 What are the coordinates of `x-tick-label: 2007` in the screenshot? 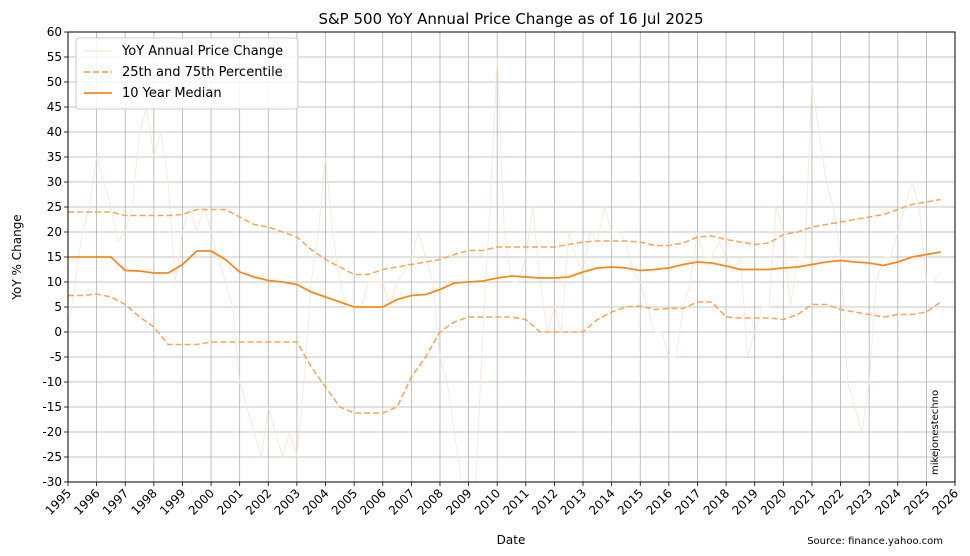 It's located at (401, 501).